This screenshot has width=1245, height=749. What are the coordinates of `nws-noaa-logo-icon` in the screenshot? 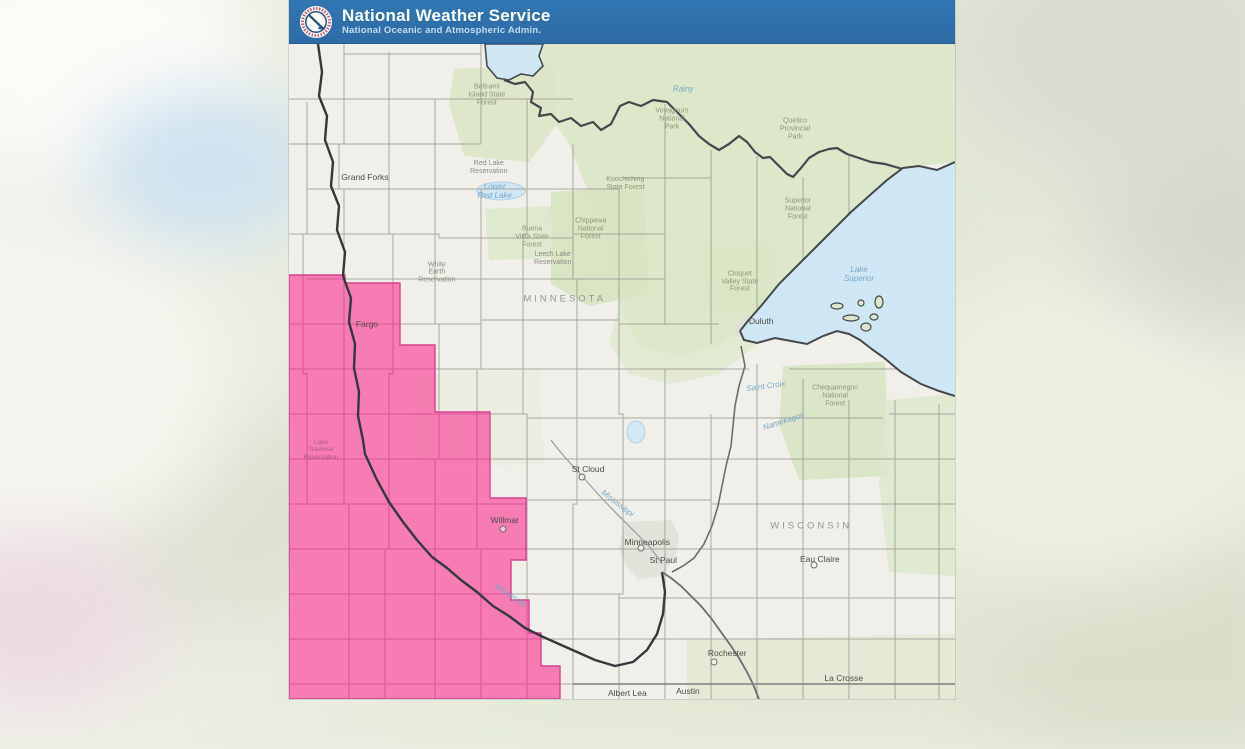 It's located at (316, 22).